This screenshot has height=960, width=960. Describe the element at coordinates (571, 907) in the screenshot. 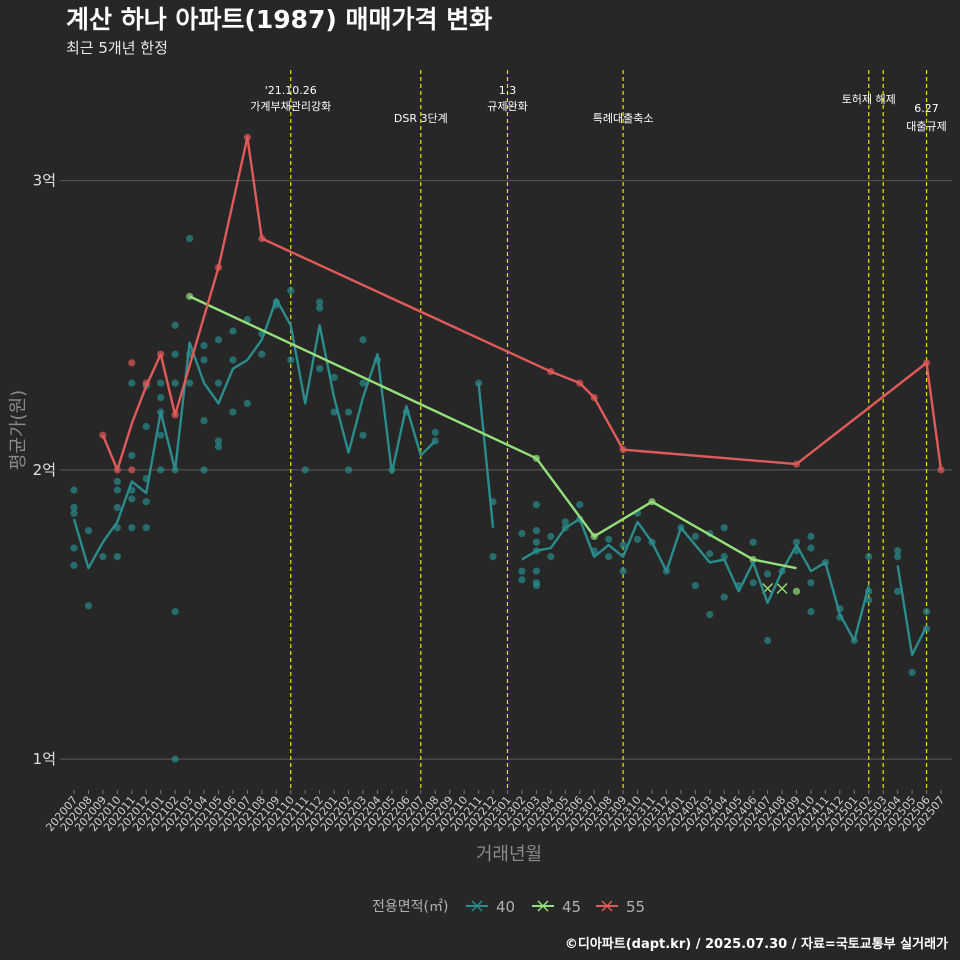

I see `legend-label: 45` at that location.